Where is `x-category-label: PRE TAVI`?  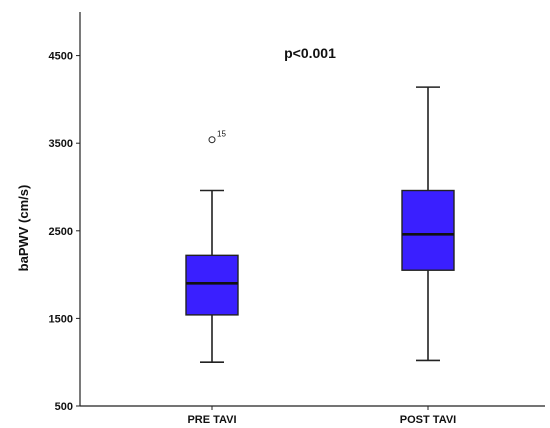 x-category-label: PRE TAVI is located at coordinates (211, 420).